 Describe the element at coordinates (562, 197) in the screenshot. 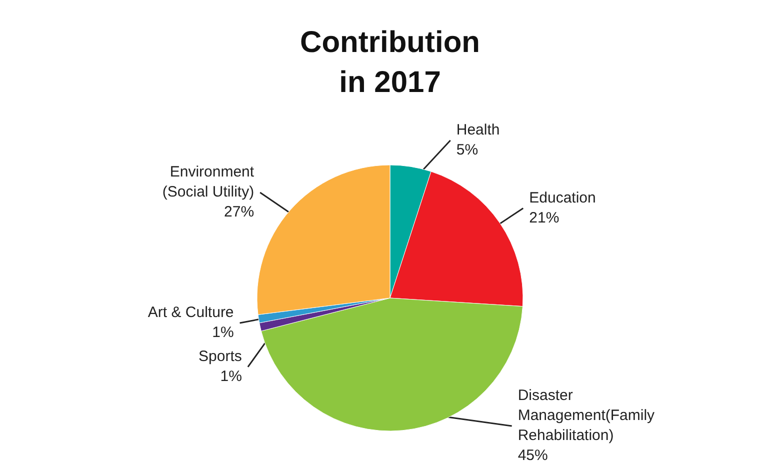

I see `slice-label: Education` at that location.